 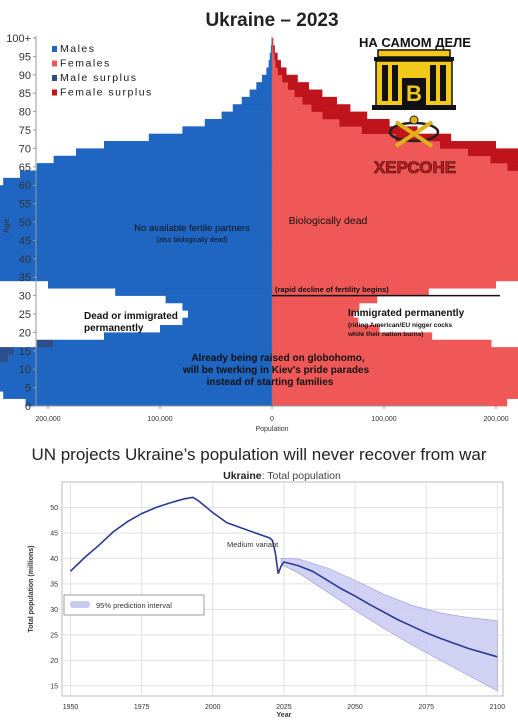 I want to click on legend-label: Females, so click(x=85, y=64).